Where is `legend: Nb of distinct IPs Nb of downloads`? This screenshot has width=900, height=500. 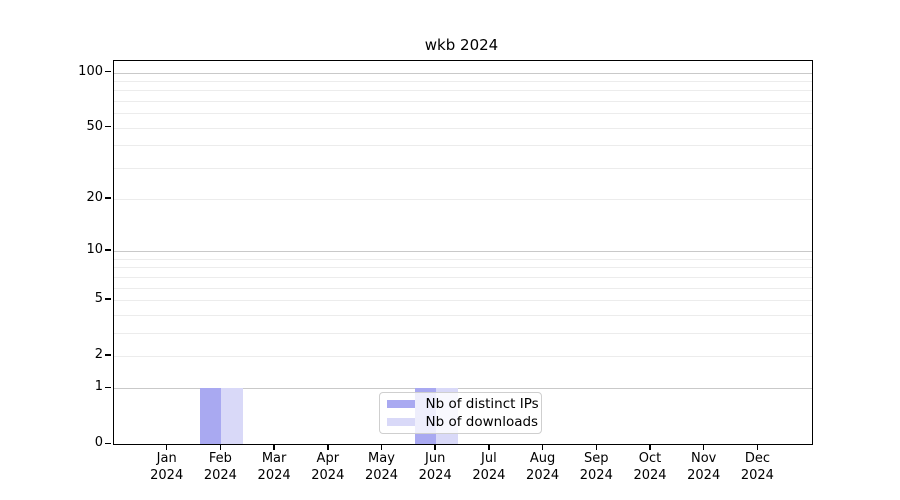
legend: Nb of distinct IPs Nb of downloads is located at coordinates (460, 412).